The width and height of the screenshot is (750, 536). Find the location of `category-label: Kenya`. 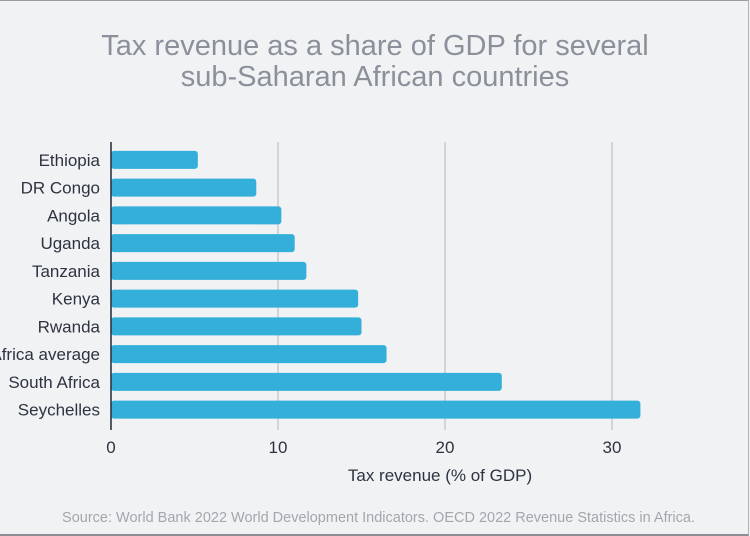

category-label: Kenya is located at coordinates (76, 299).